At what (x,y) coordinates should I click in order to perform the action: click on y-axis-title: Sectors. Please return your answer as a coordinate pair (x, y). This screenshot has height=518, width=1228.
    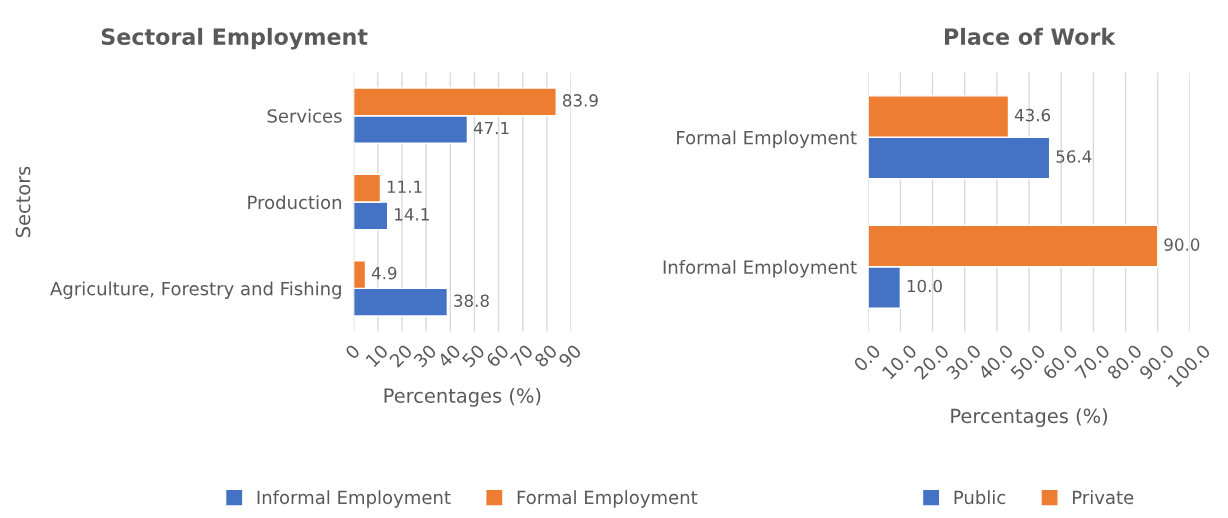
    Looking at the image, I should click on (23, 202).